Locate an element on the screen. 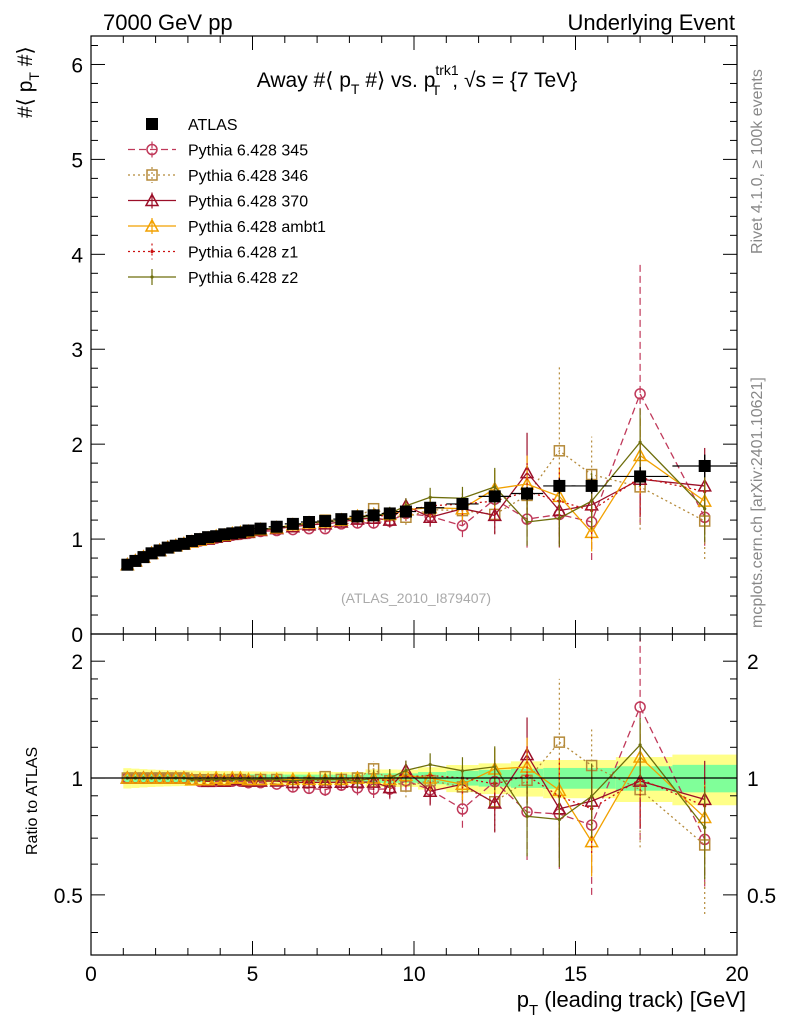 Image resolution: width=786 pixels, height=1024 pixels. ratio-y-tick-label-right: 0.5 is located at coordinates (761, 896).